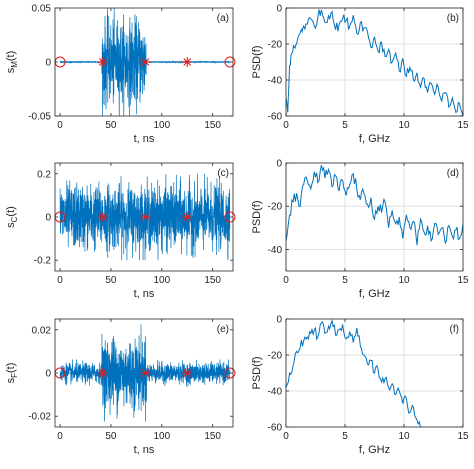 The image size is (474, 469). I want to click on panel-label: (e), so click(223, 329).